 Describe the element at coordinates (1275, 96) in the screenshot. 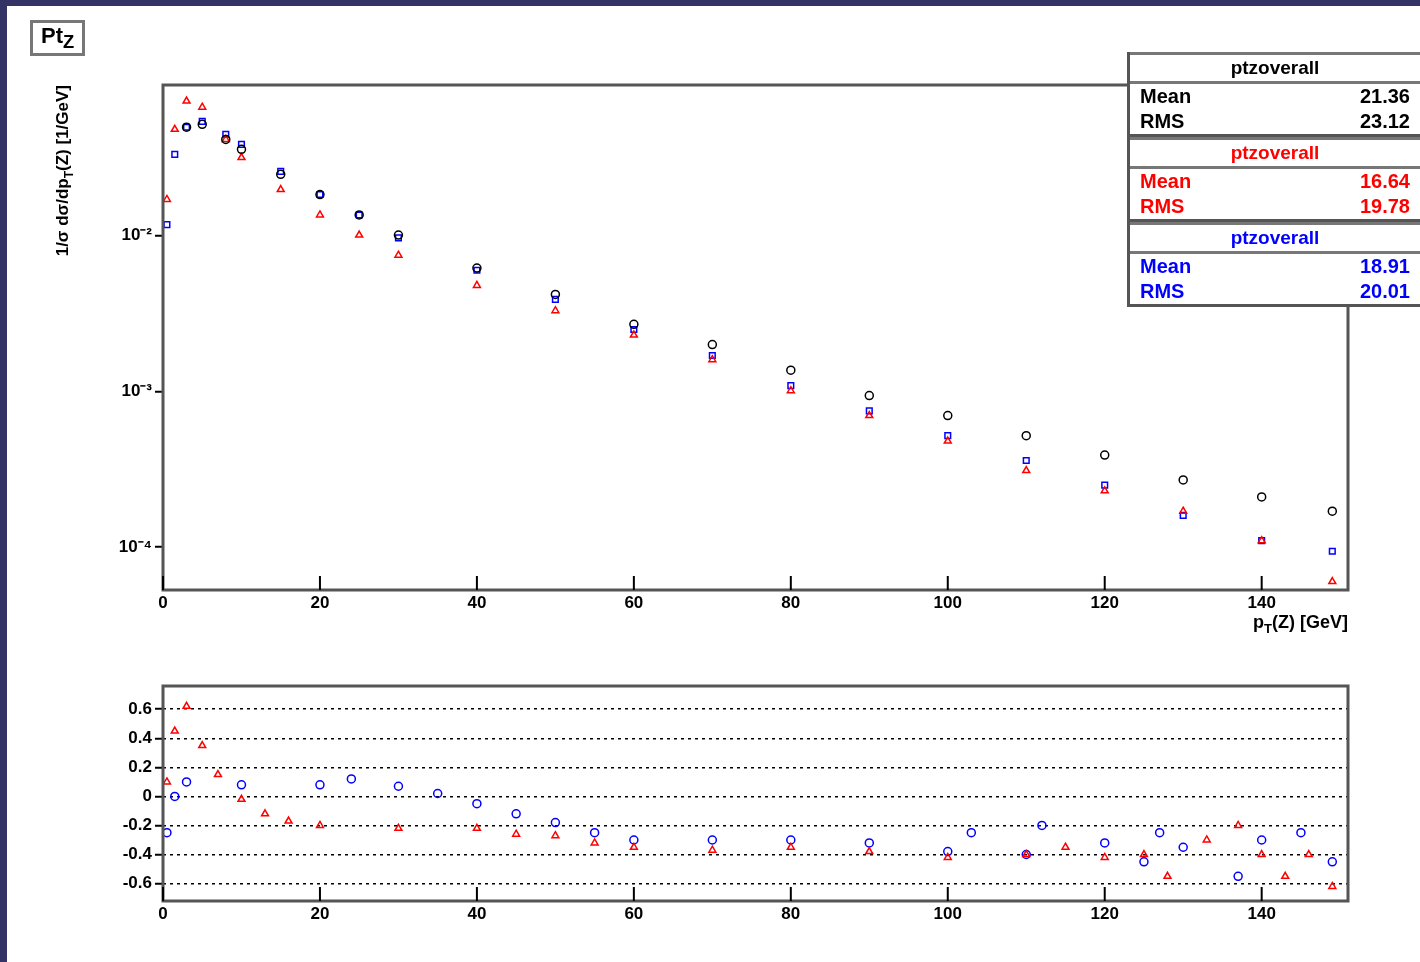

I see `text: Mean 21.36` at that location.